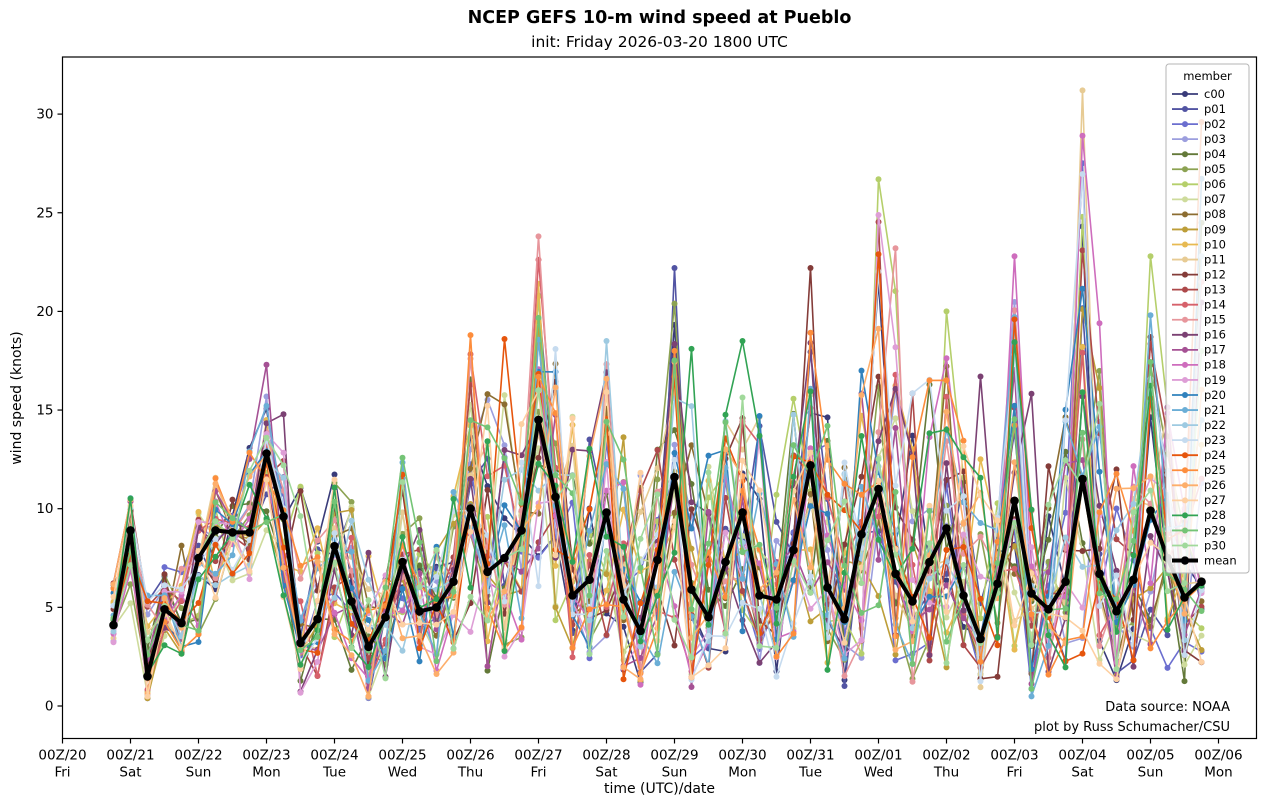  I want to click on legend-item-p14: p14, so click(1199, 305).